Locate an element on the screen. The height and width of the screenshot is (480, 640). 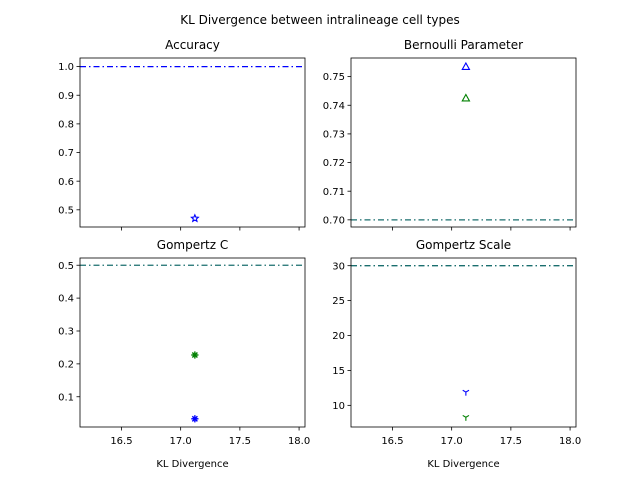
gompertz-c-xtick-label: 17.0 is located at coordinates (181, 441).